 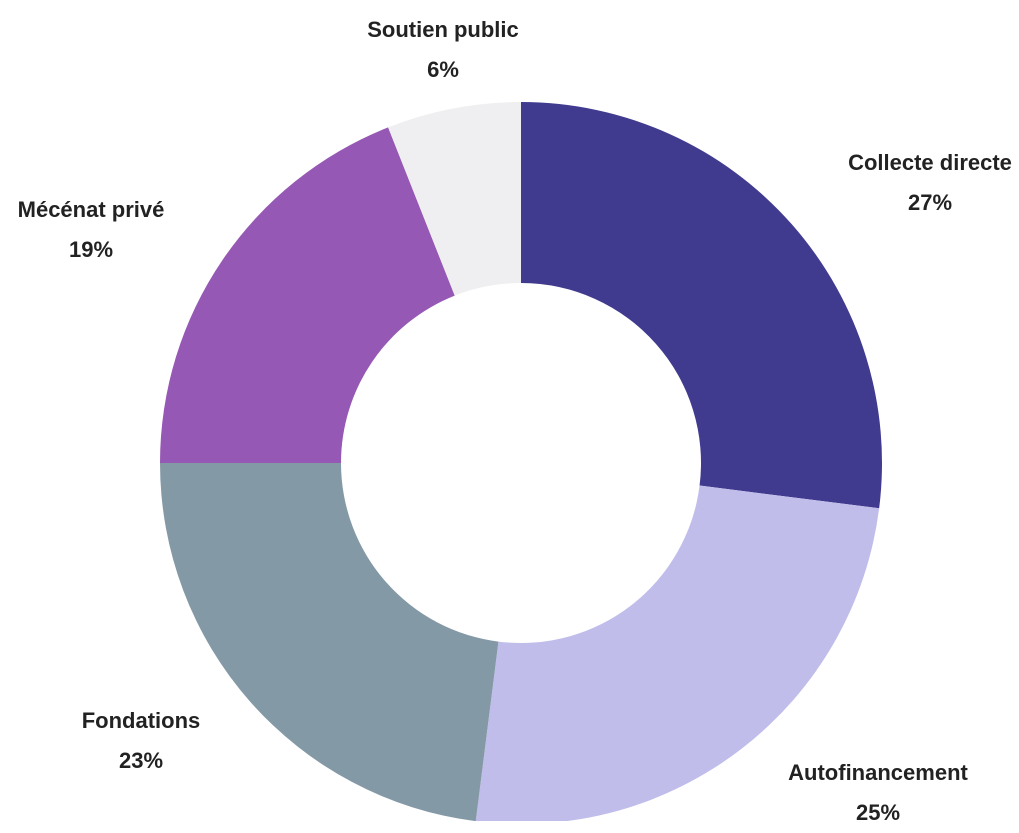 What do you see at coordinates (930, 202) in the screenshot?
I see `label-collecte-directe-value: 27%` at bounding box center [930, 202].